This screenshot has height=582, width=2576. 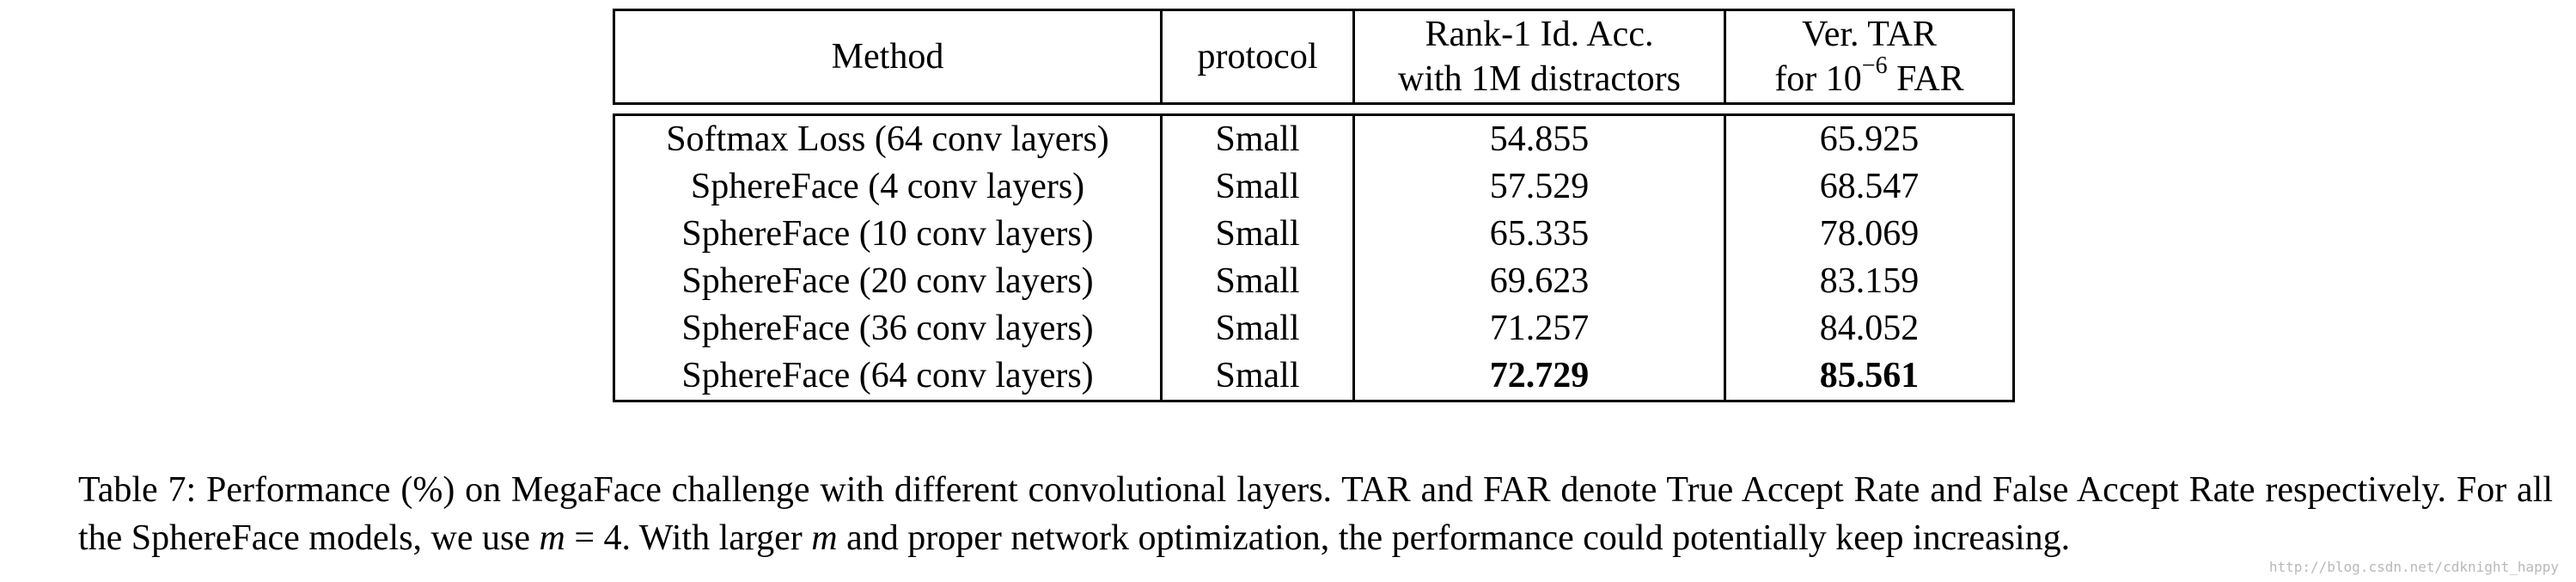 I want to click on cell-rank1: 71.257, so click(x=1539, y=328).